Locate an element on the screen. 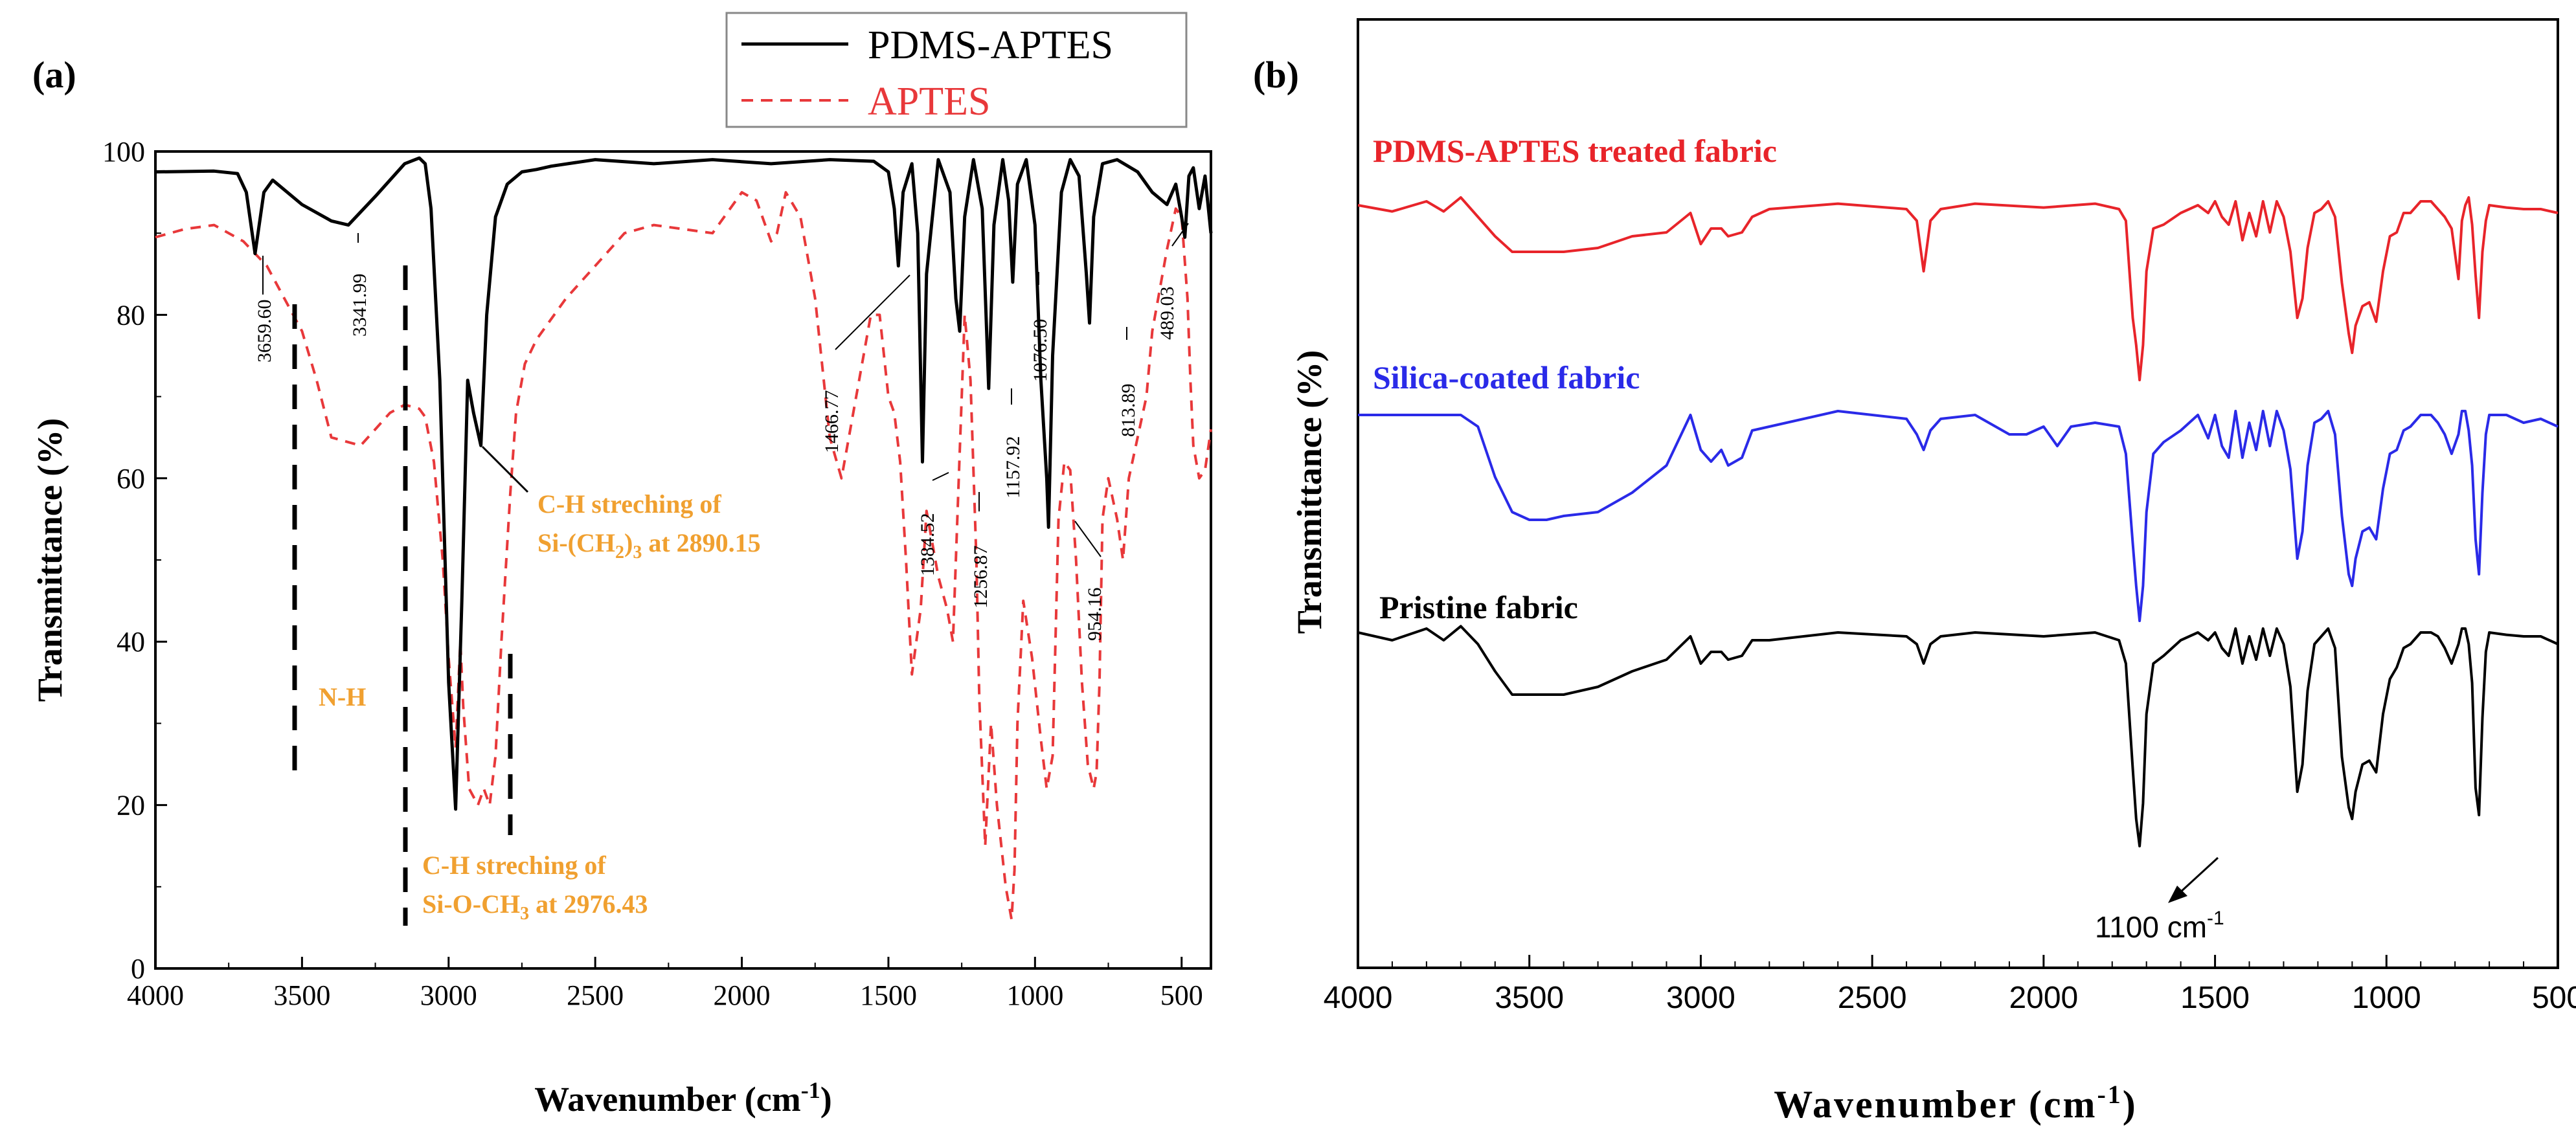 Image resolution: width=2576 pixels, height=1140 pixels. ch-si-ch2-pointer is located at coordinates (505, 469).